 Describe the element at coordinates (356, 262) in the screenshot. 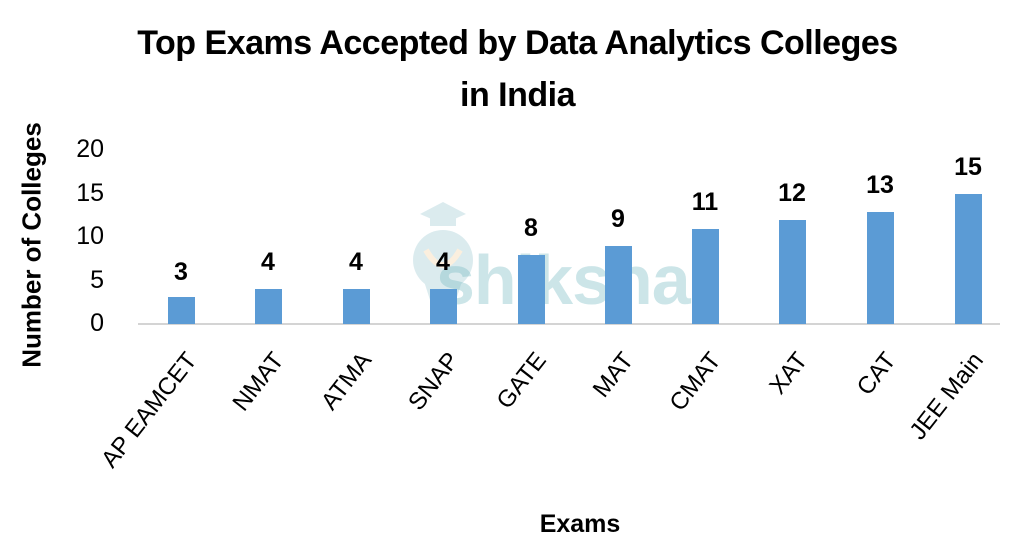

I see `data-label-atma: 4` at that location.